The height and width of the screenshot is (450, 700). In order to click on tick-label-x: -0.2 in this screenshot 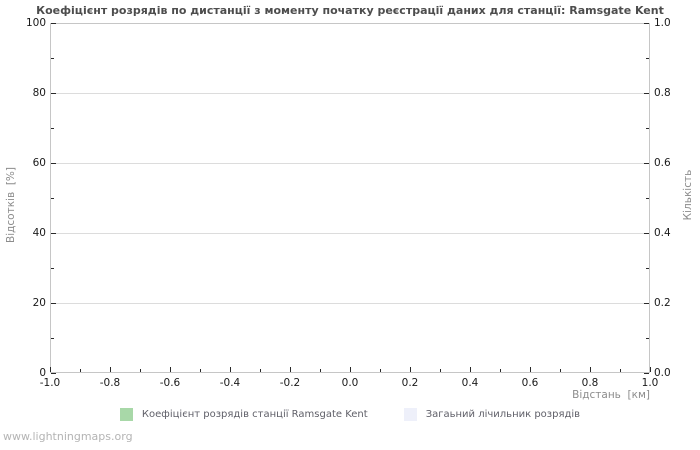, I will do `click(290, 383)`.